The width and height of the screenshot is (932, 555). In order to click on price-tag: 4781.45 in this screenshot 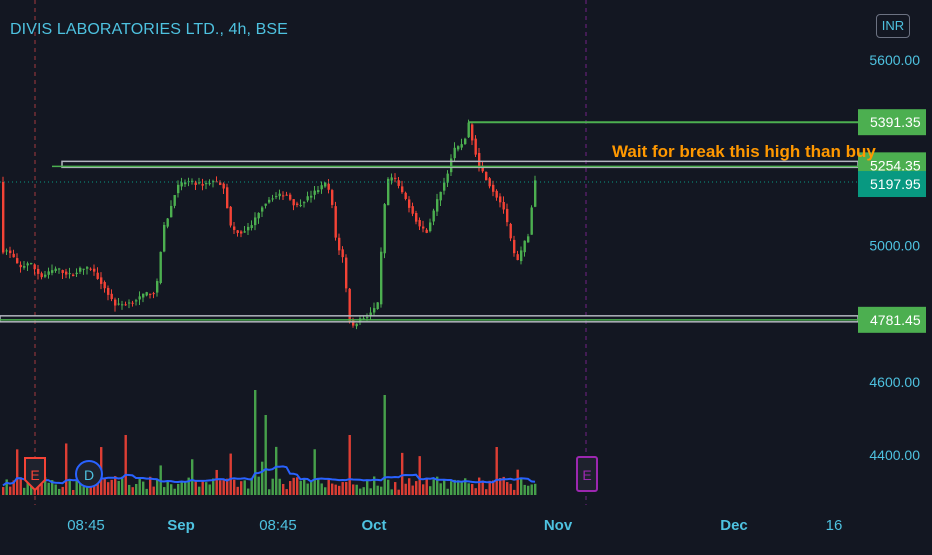, I will do `click(892, 319)`.